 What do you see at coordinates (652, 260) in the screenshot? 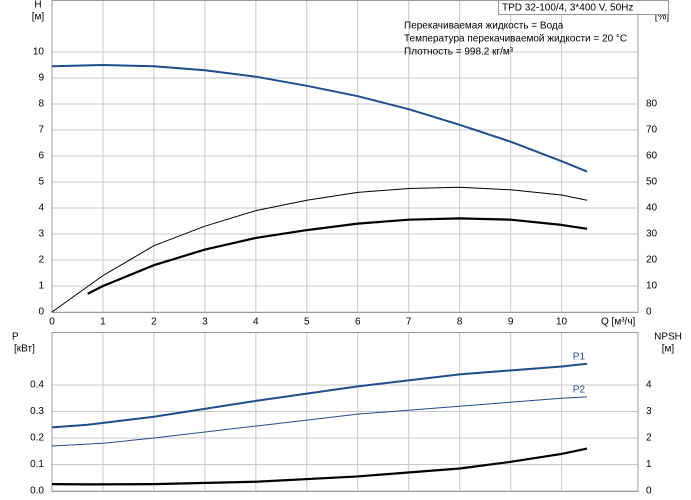
I see `y2-tick-label: 20` at bounding box center [652, 260].